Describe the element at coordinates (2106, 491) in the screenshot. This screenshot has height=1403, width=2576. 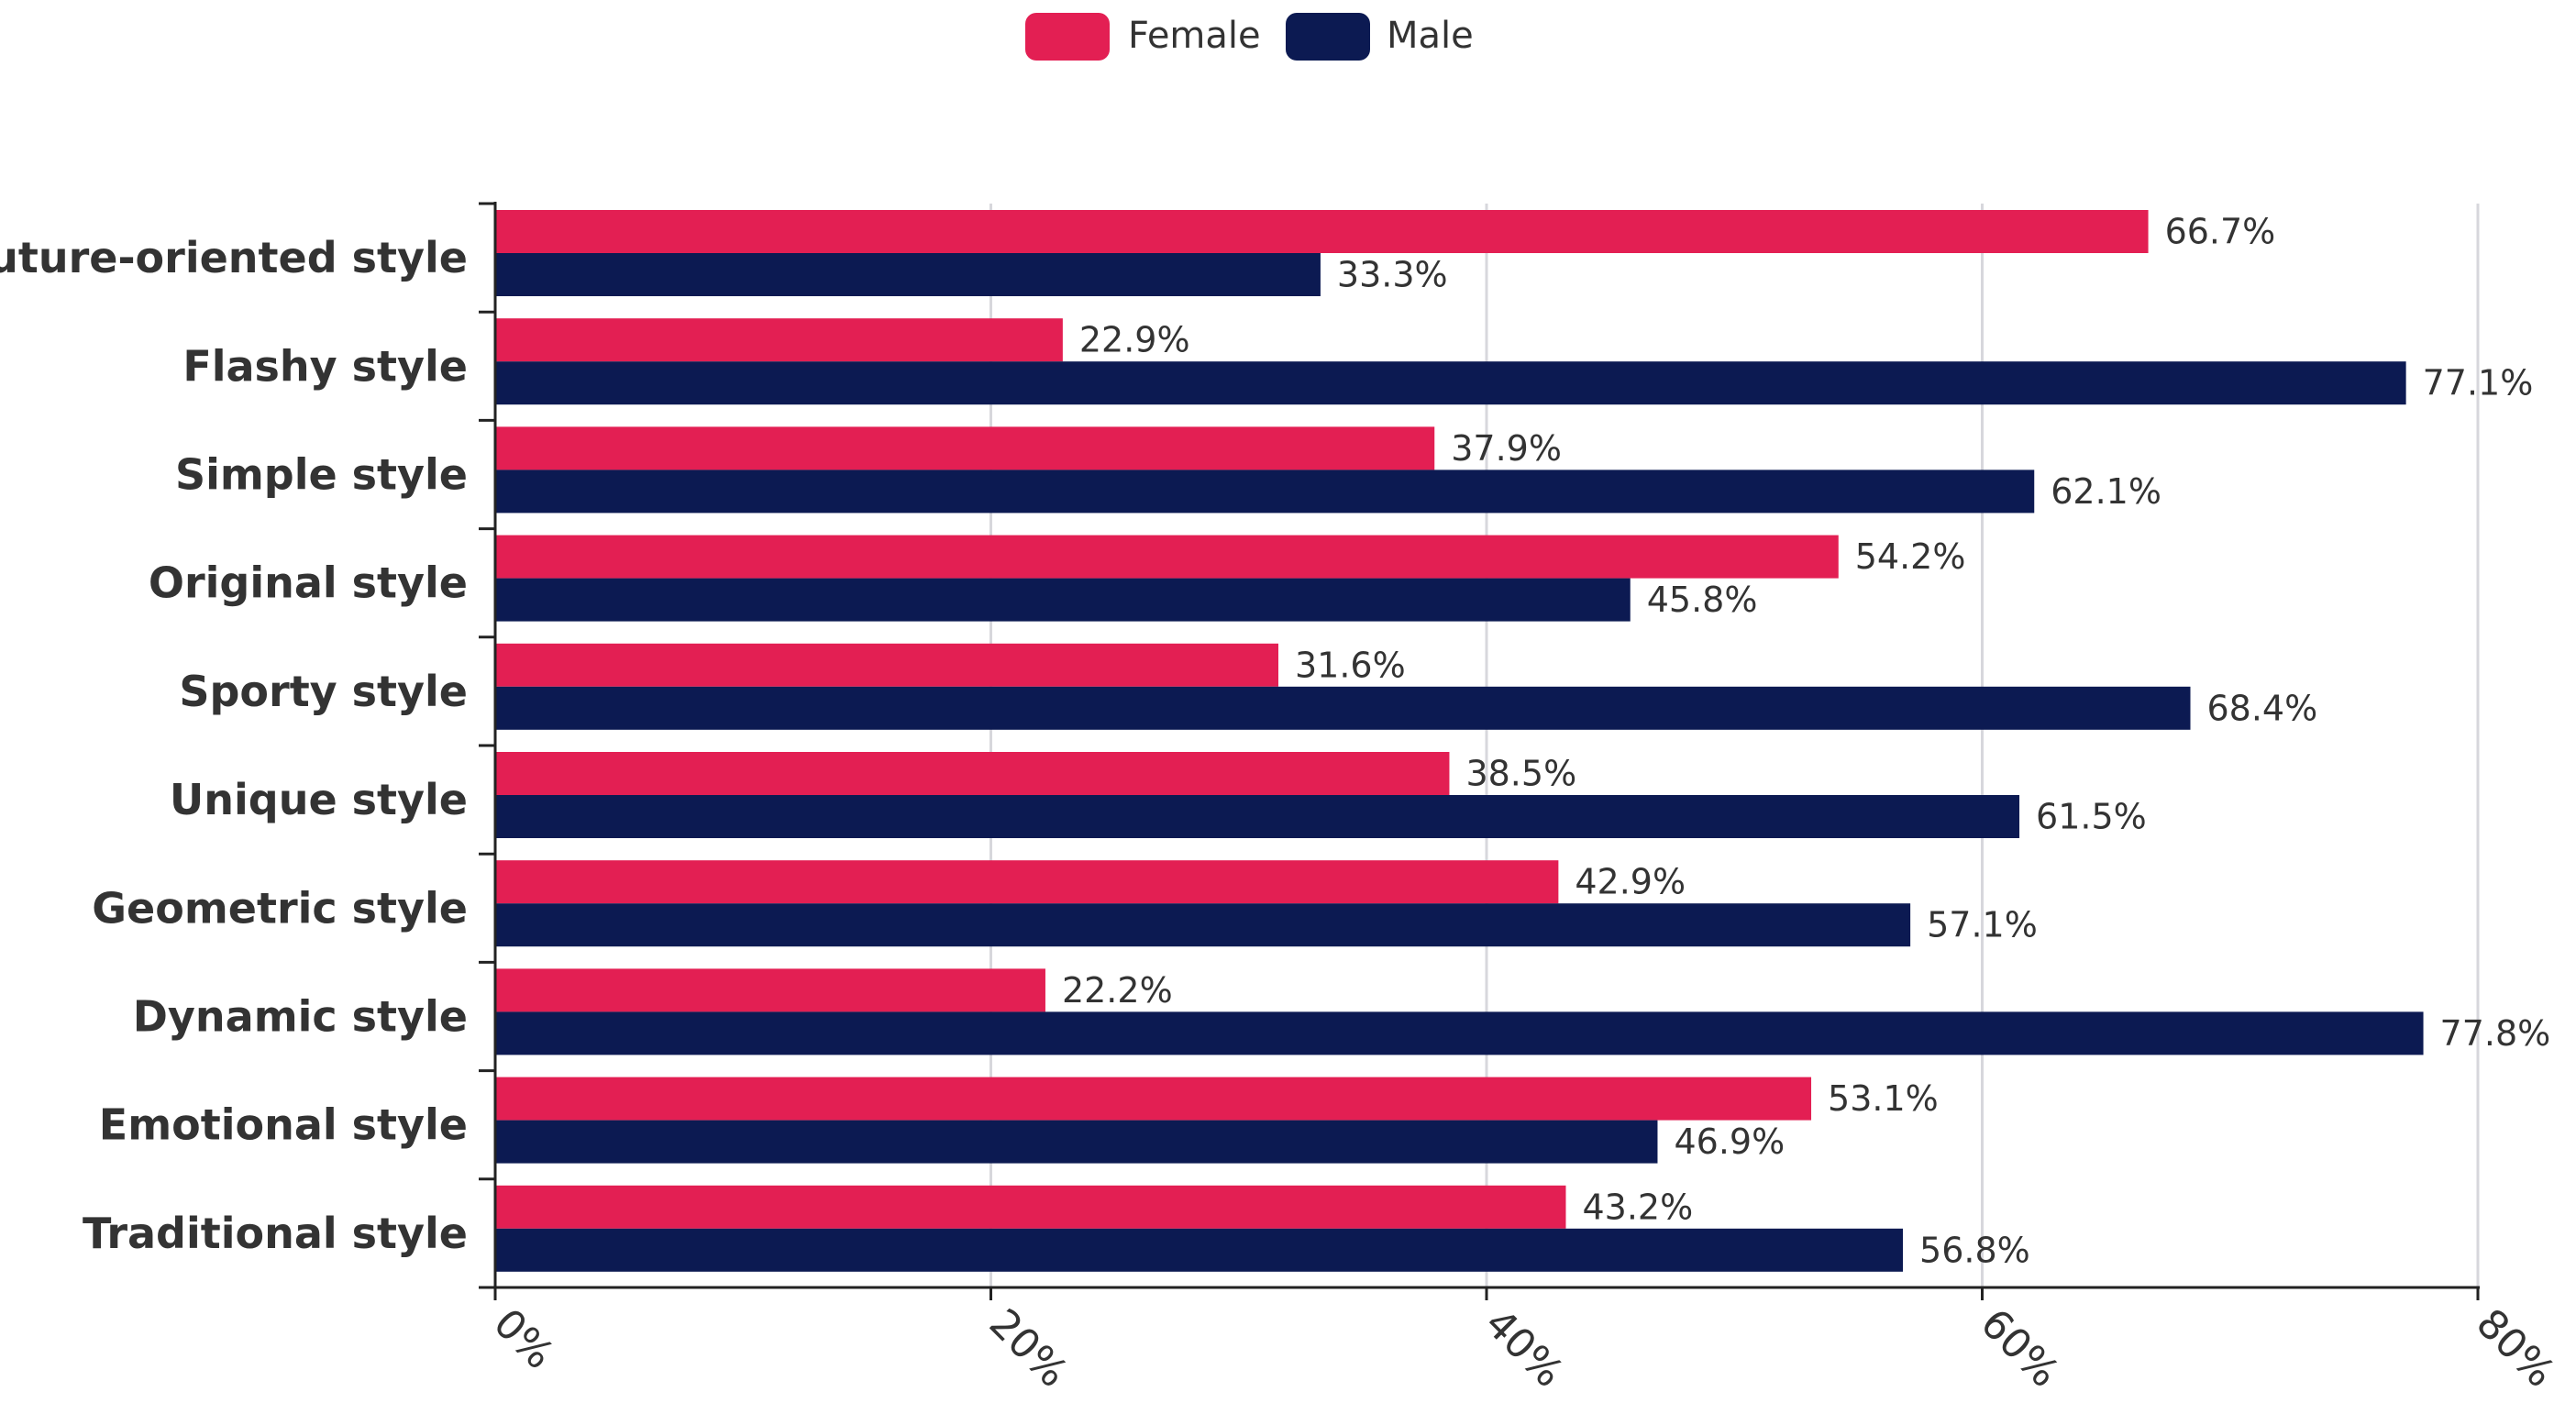
I see `value-label-male-2: 62.1%` at that location.